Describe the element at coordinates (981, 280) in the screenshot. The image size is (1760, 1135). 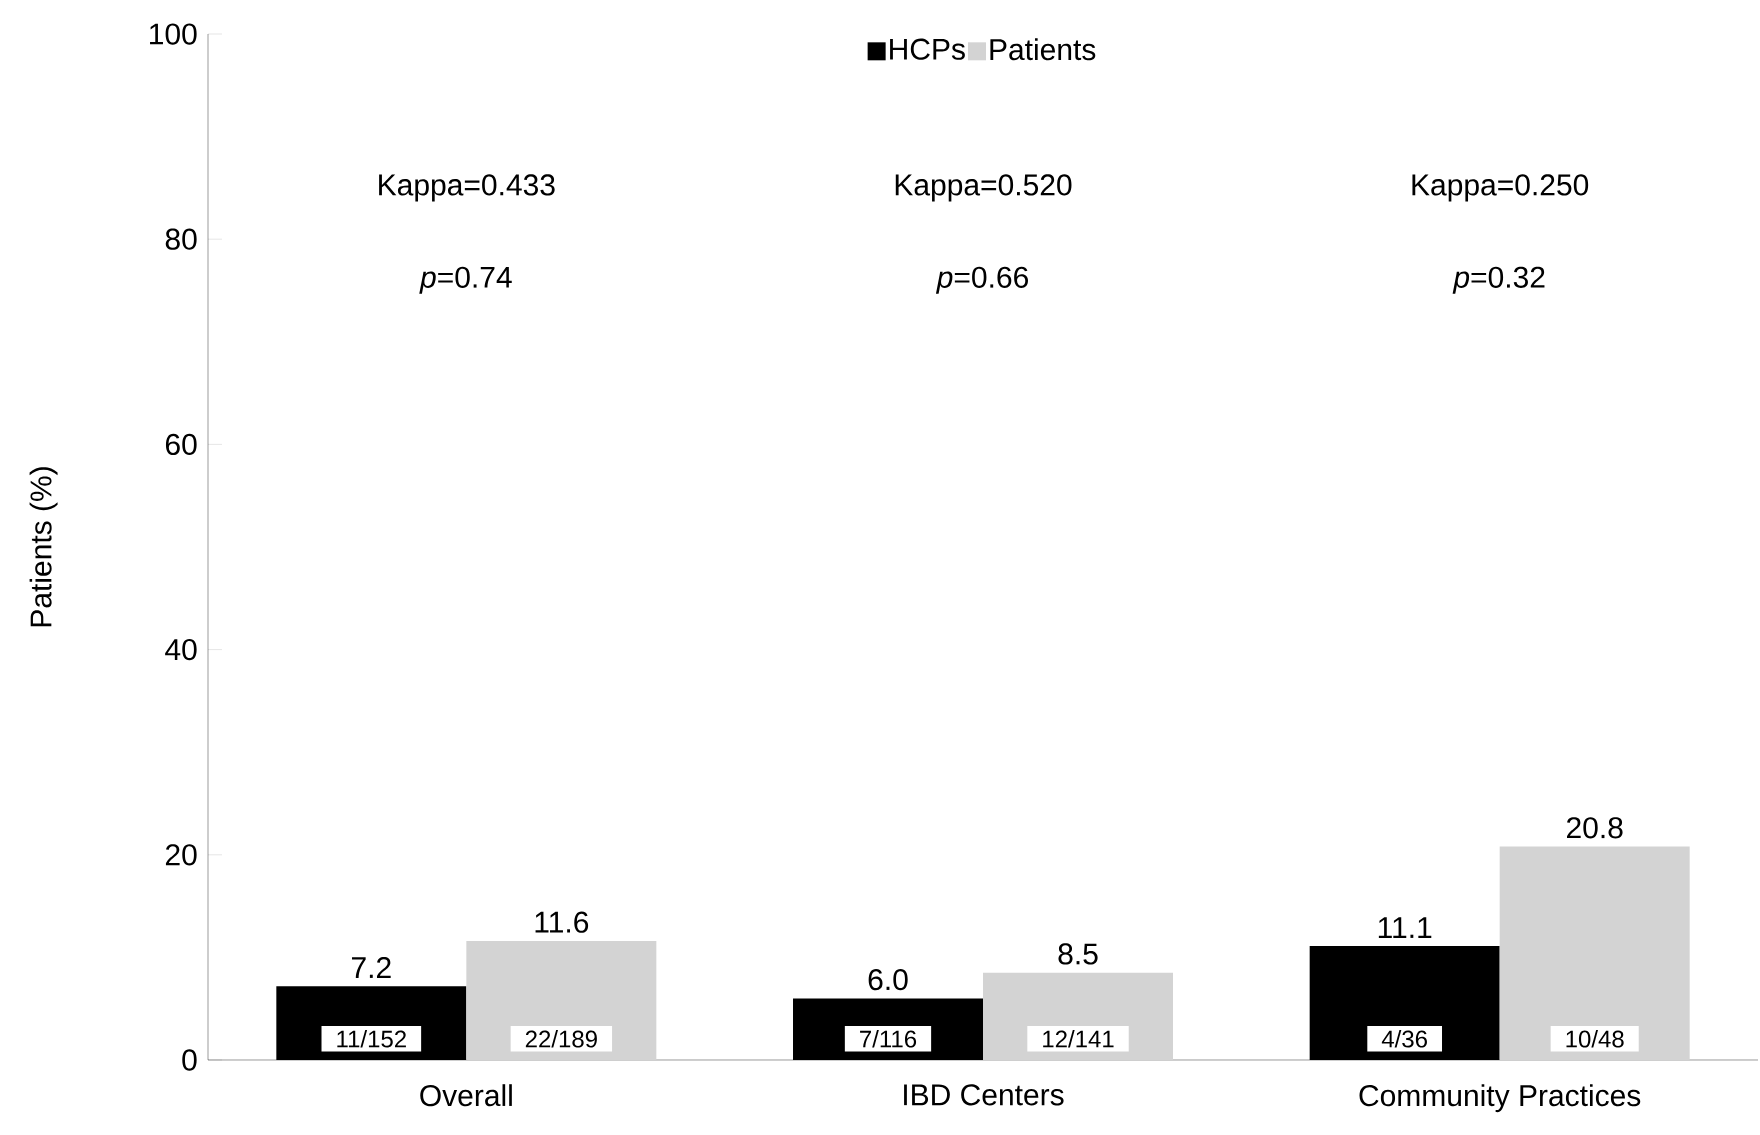
I see `annotation: p=0.66` at that location.